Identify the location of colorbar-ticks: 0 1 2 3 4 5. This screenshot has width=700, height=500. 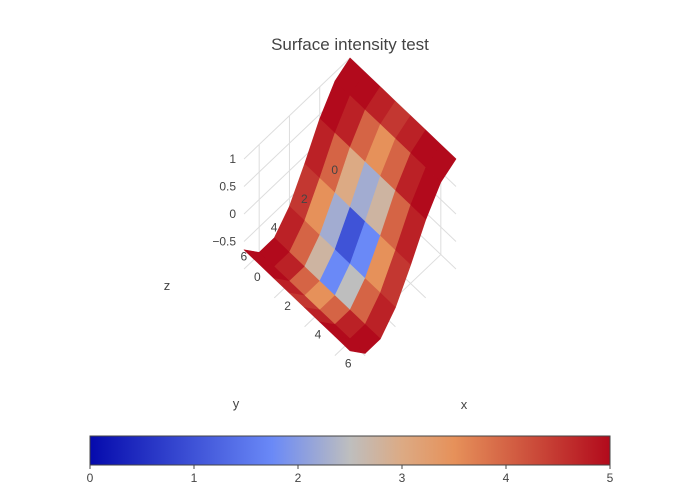
(350, 475).